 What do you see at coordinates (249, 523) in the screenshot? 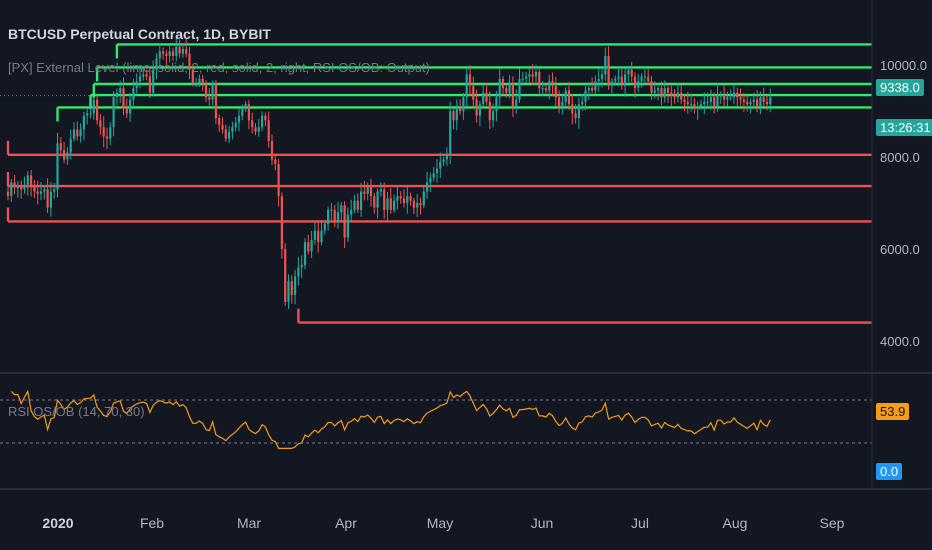
I see `time-tick-label: Mar` at bounding box center [249, 523].